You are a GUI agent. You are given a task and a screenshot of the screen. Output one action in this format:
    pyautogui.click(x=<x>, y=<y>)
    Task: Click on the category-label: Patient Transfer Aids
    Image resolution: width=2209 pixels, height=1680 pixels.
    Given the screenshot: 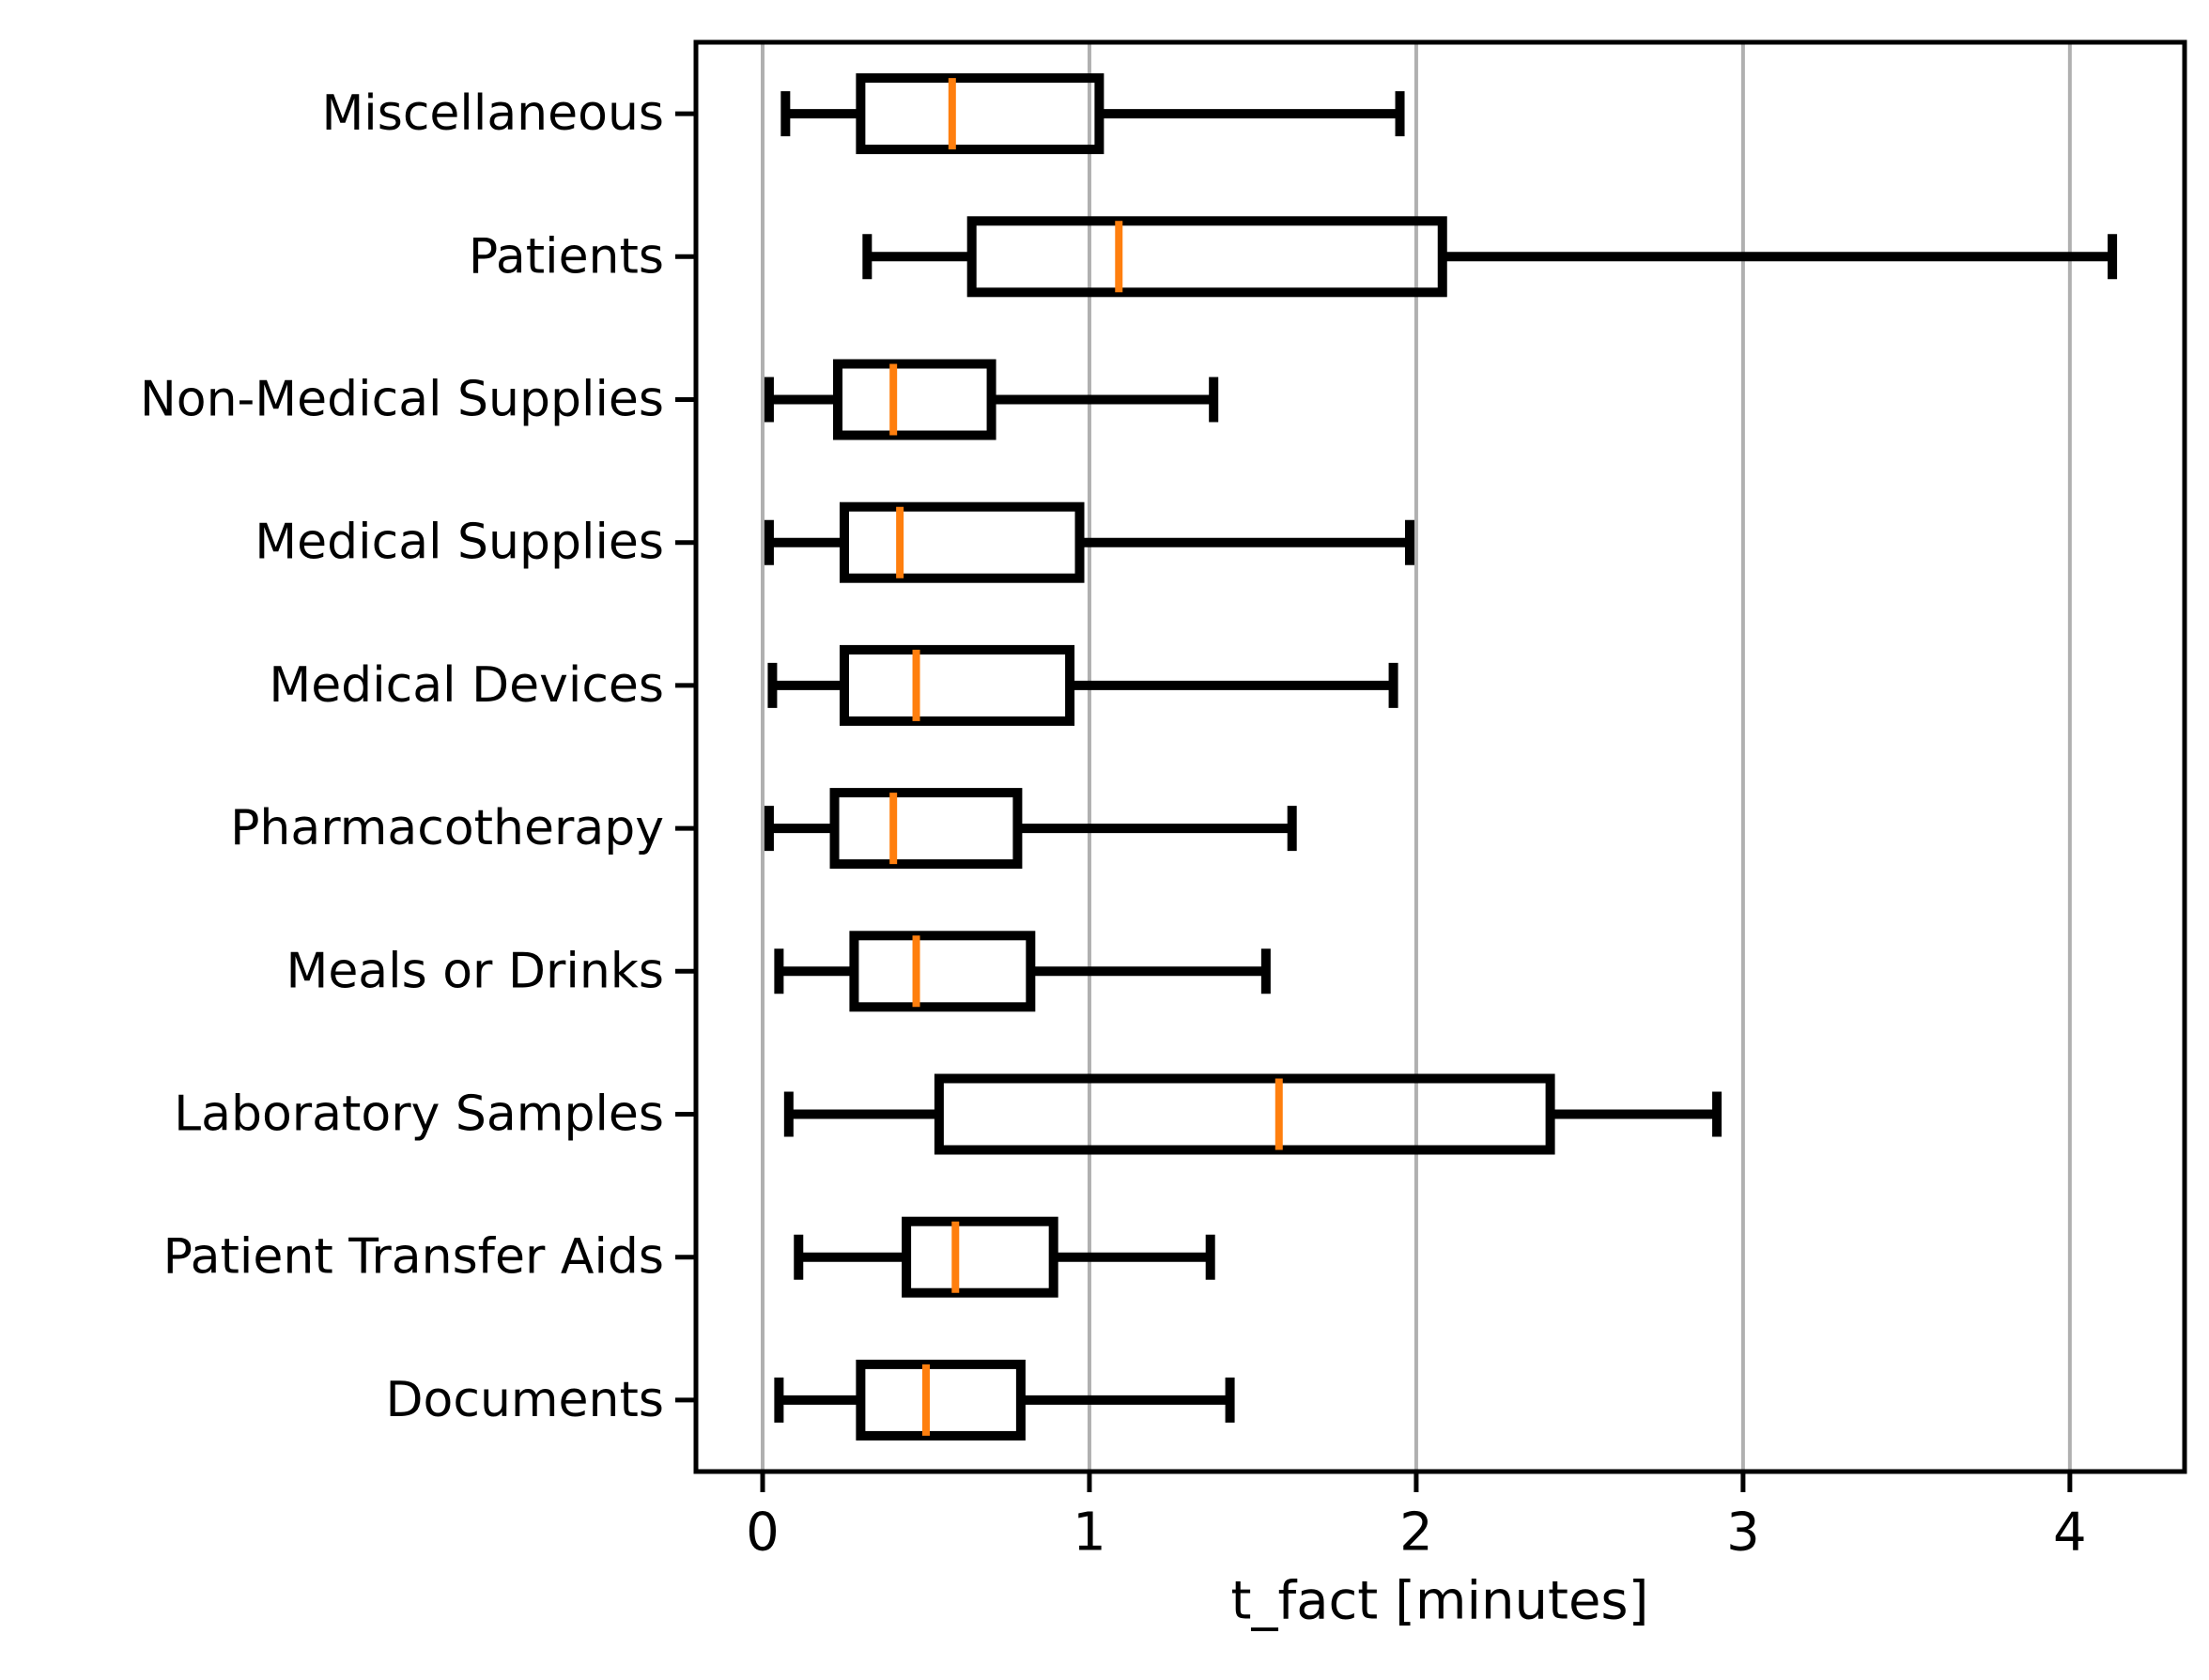 What is the action you would take?
    pyautogui.click(x=413, y=1257)
    